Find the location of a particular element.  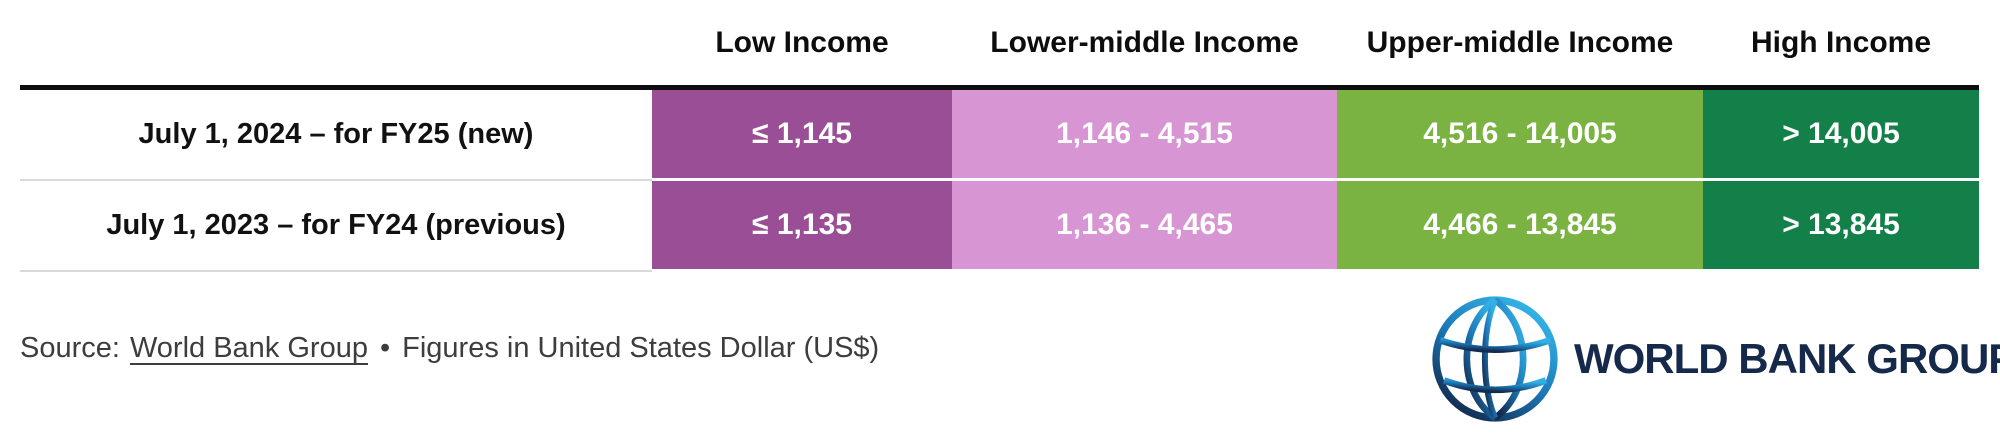

header-spacer is located at coordinates (336, 42).